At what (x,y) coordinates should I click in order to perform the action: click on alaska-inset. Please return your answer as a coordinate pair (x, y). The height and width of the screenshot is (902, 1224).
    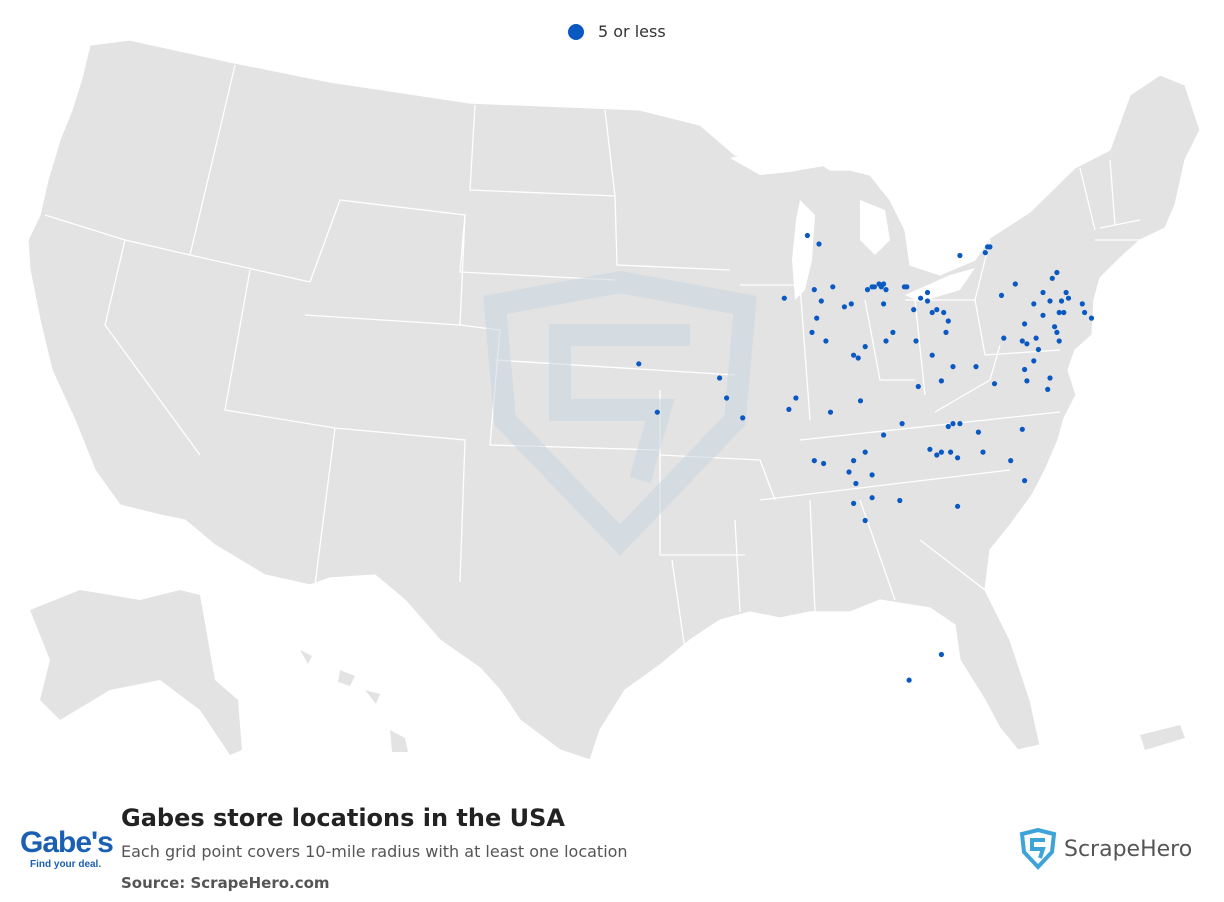
    Looking at the image, I should click on (136, 672).